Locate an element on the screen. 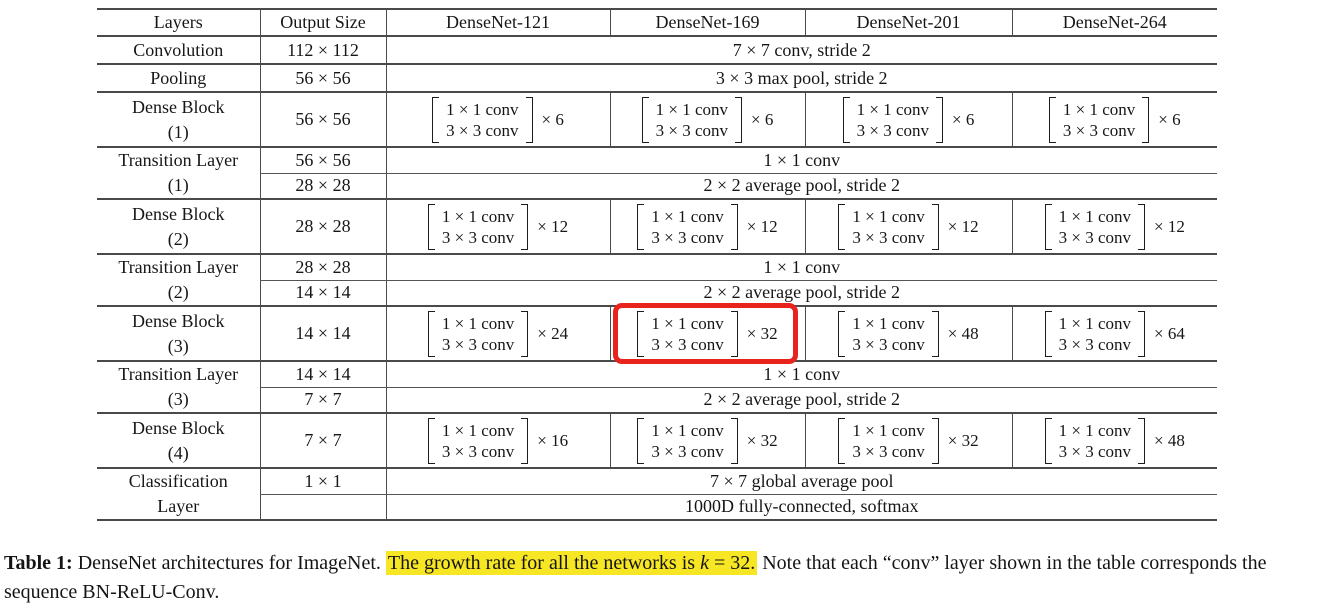 The height and width of the screenshot is (612, 1326). table-row-transition-3b: 7 × 7 2 × 2 average pool, stride 2 is located at coordinates (657, 400).